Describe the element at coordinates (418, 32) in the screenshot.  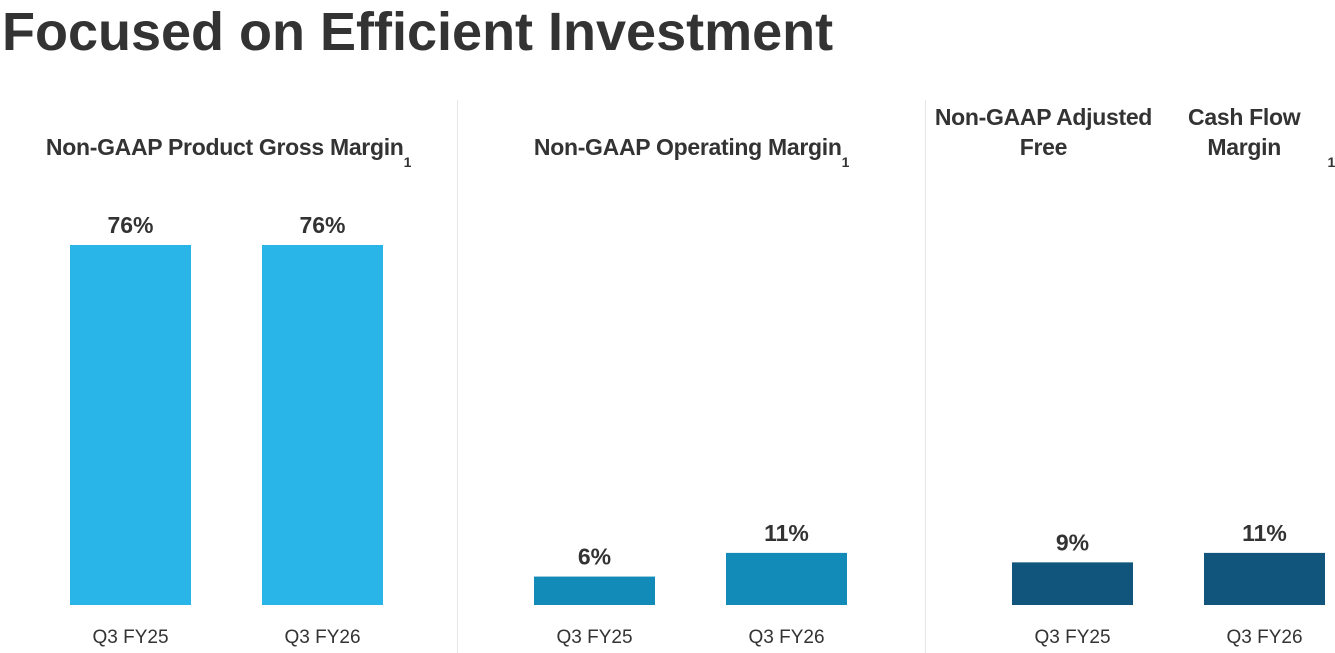
I see `page-title: Focused on Efficient Investment` at that location.